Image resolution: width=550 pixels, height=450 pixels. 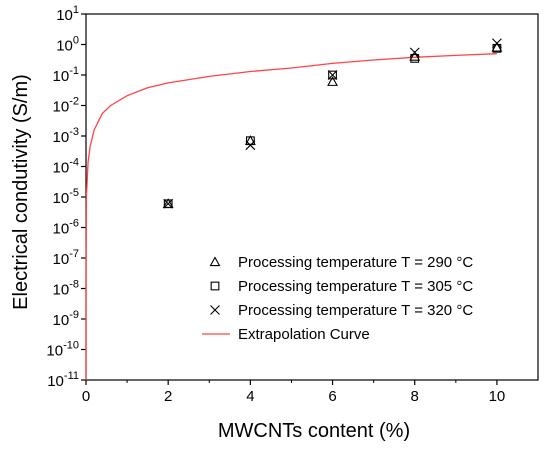 I want to click on y-tick-label: 10⁰, so click(x=67, y=45).